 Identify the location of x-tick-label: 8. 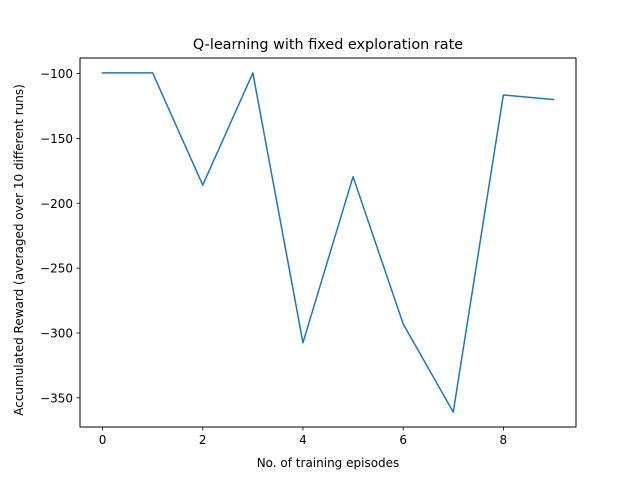
(504, 440).